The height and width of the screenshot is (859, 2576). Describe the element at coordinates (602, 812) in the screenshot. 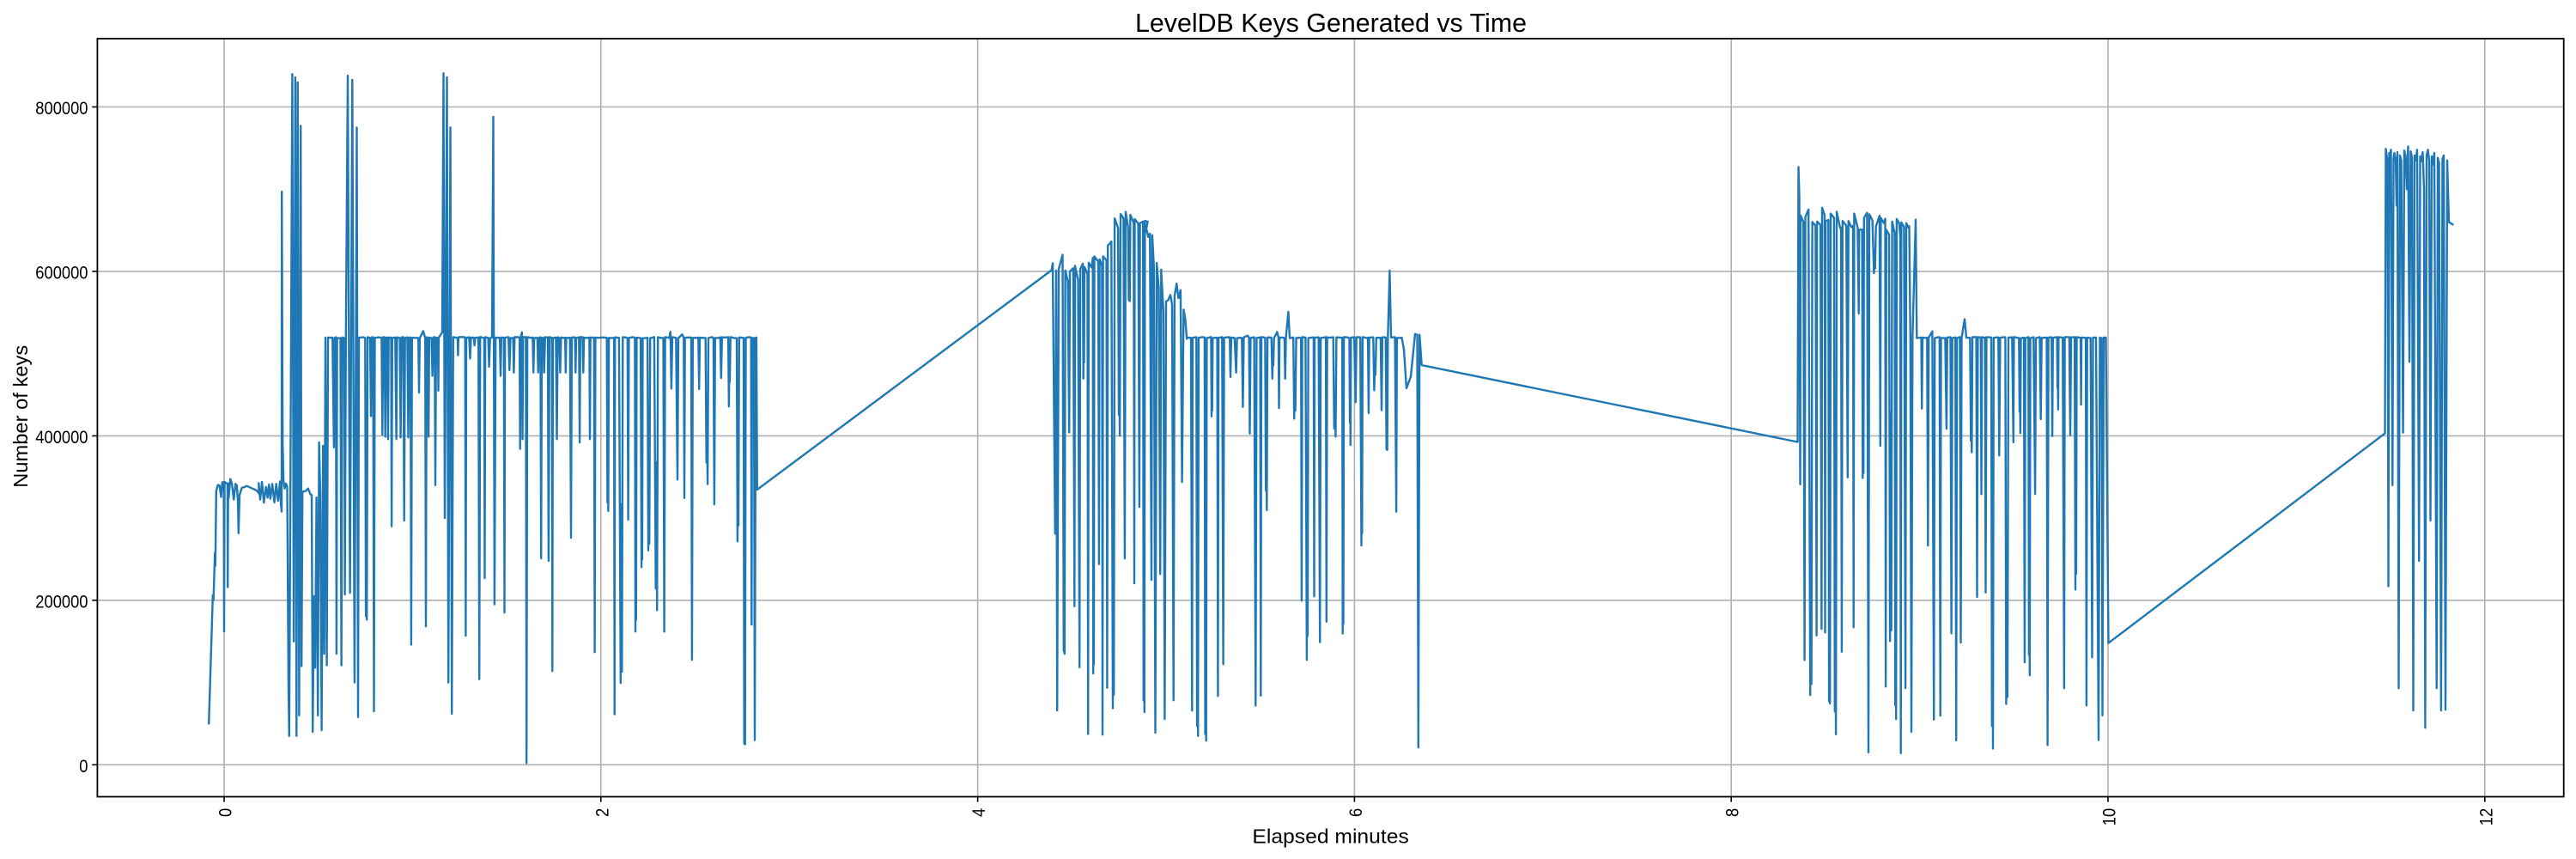

I see `svg-text: 2` at that location.